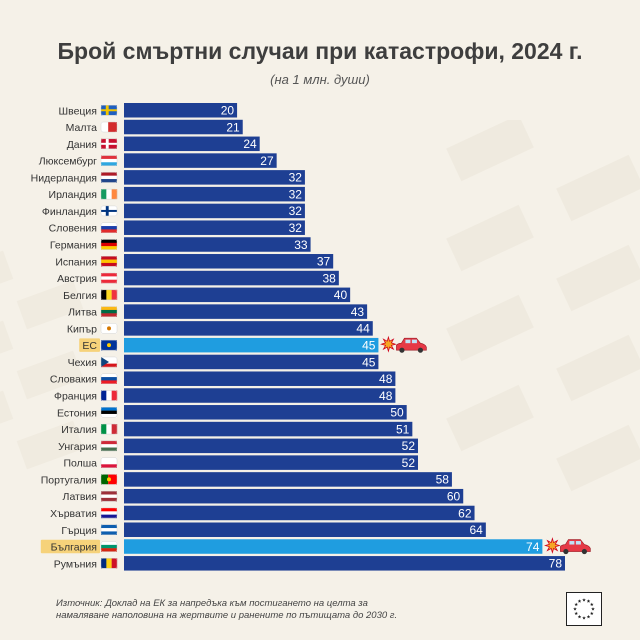 The height and width of the screenshot is (640, 640). Describe the element at coordinates (358, 312) in the screenshot. I see `data-label: 43` at that location.